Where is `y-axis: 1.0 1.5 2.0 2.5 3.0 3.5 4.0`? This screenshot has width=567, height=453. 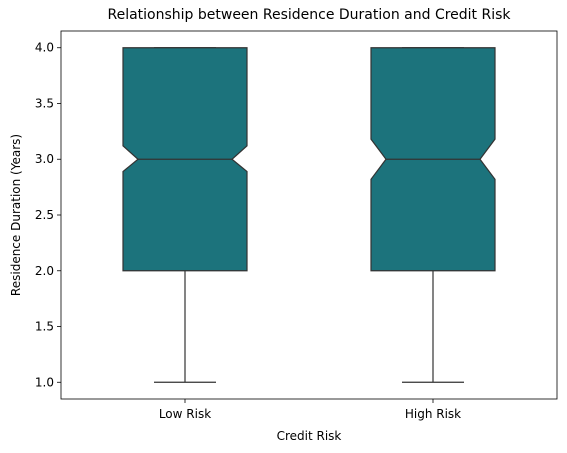 y-axis: 1.0 1.5 2.0 2.5 3.0 3.5 4.0 is located at coordinates (48, 215).